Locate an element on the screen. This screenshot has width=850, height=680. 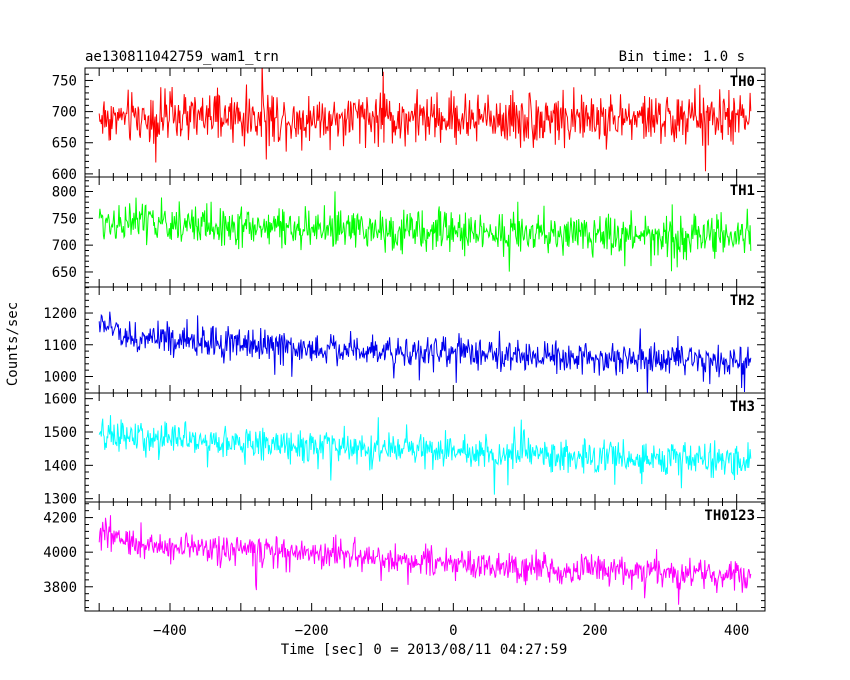
y-tick-label: 600 is located at coordinates (64, 175).